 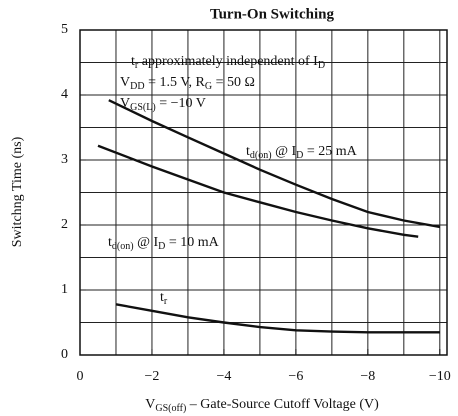 What do you see at coordinates (64, 94) in the screenshot?
I see `y-tick-label: 4` at bounding box center [64, 94].